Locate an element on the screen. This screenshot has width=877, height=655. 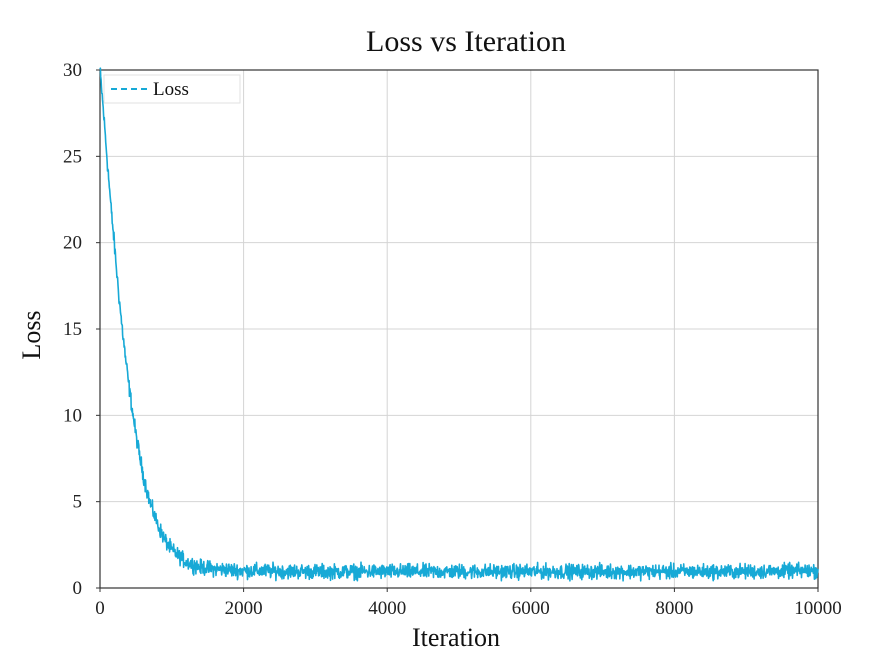
x-axis-title: Iteration is located at coordinates (456, 637).